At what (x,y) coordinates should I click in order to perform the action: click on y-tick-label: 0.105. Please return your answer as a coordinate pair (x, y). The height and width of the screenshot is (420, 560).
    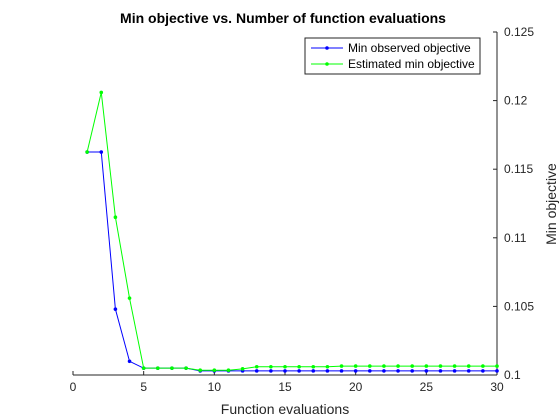
    Looking at the image, I should click on (519, 306).